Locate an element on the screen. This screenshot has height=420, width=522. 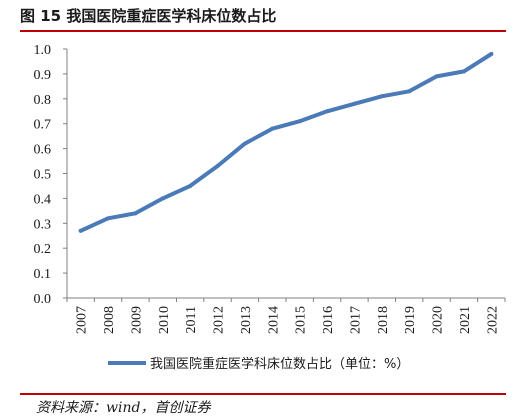
x-tick-label: 2020 is located at coordinates (438, 320).